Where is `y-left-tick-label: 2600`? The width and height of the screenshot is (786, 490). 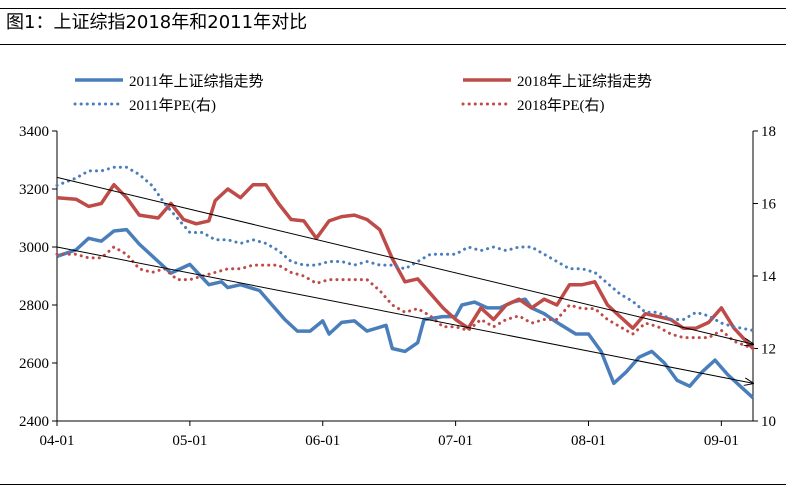
y-left-tick-label: 2600 is located at coordinates (34, 364).